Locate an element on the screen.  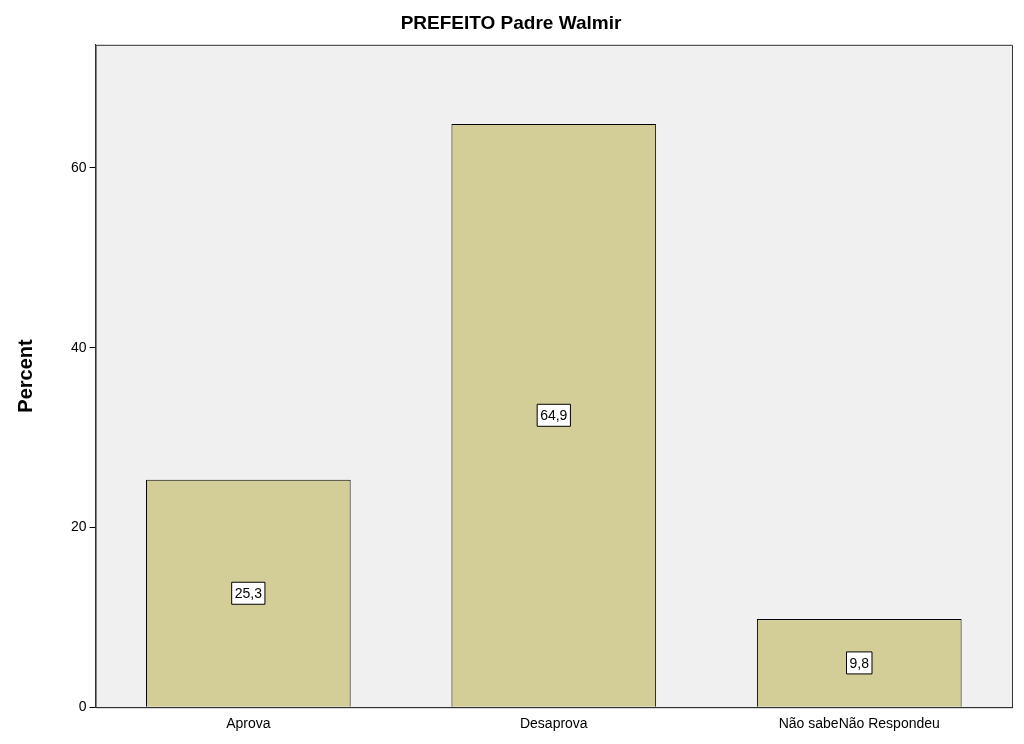
y-axis-title: Percent is located at coordinates (24, 375).